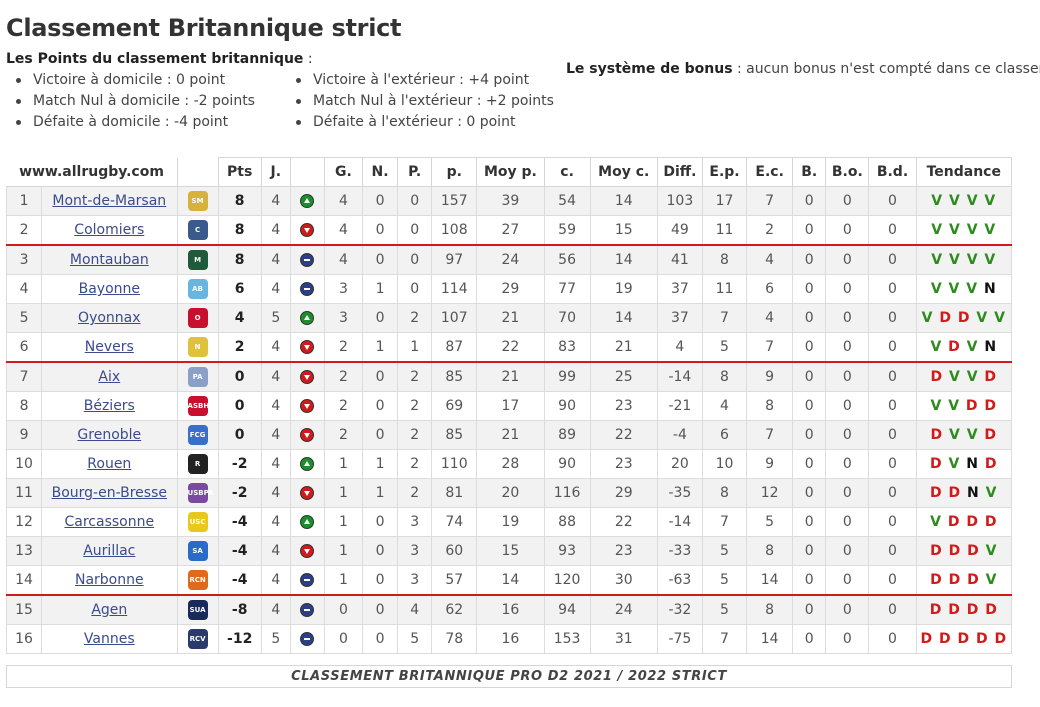 The image size is (1040, 707). What do you see at coordinates (109, 260) in the screenshot?
I see `team-link: Montauban` at bounding box center [109, 260].